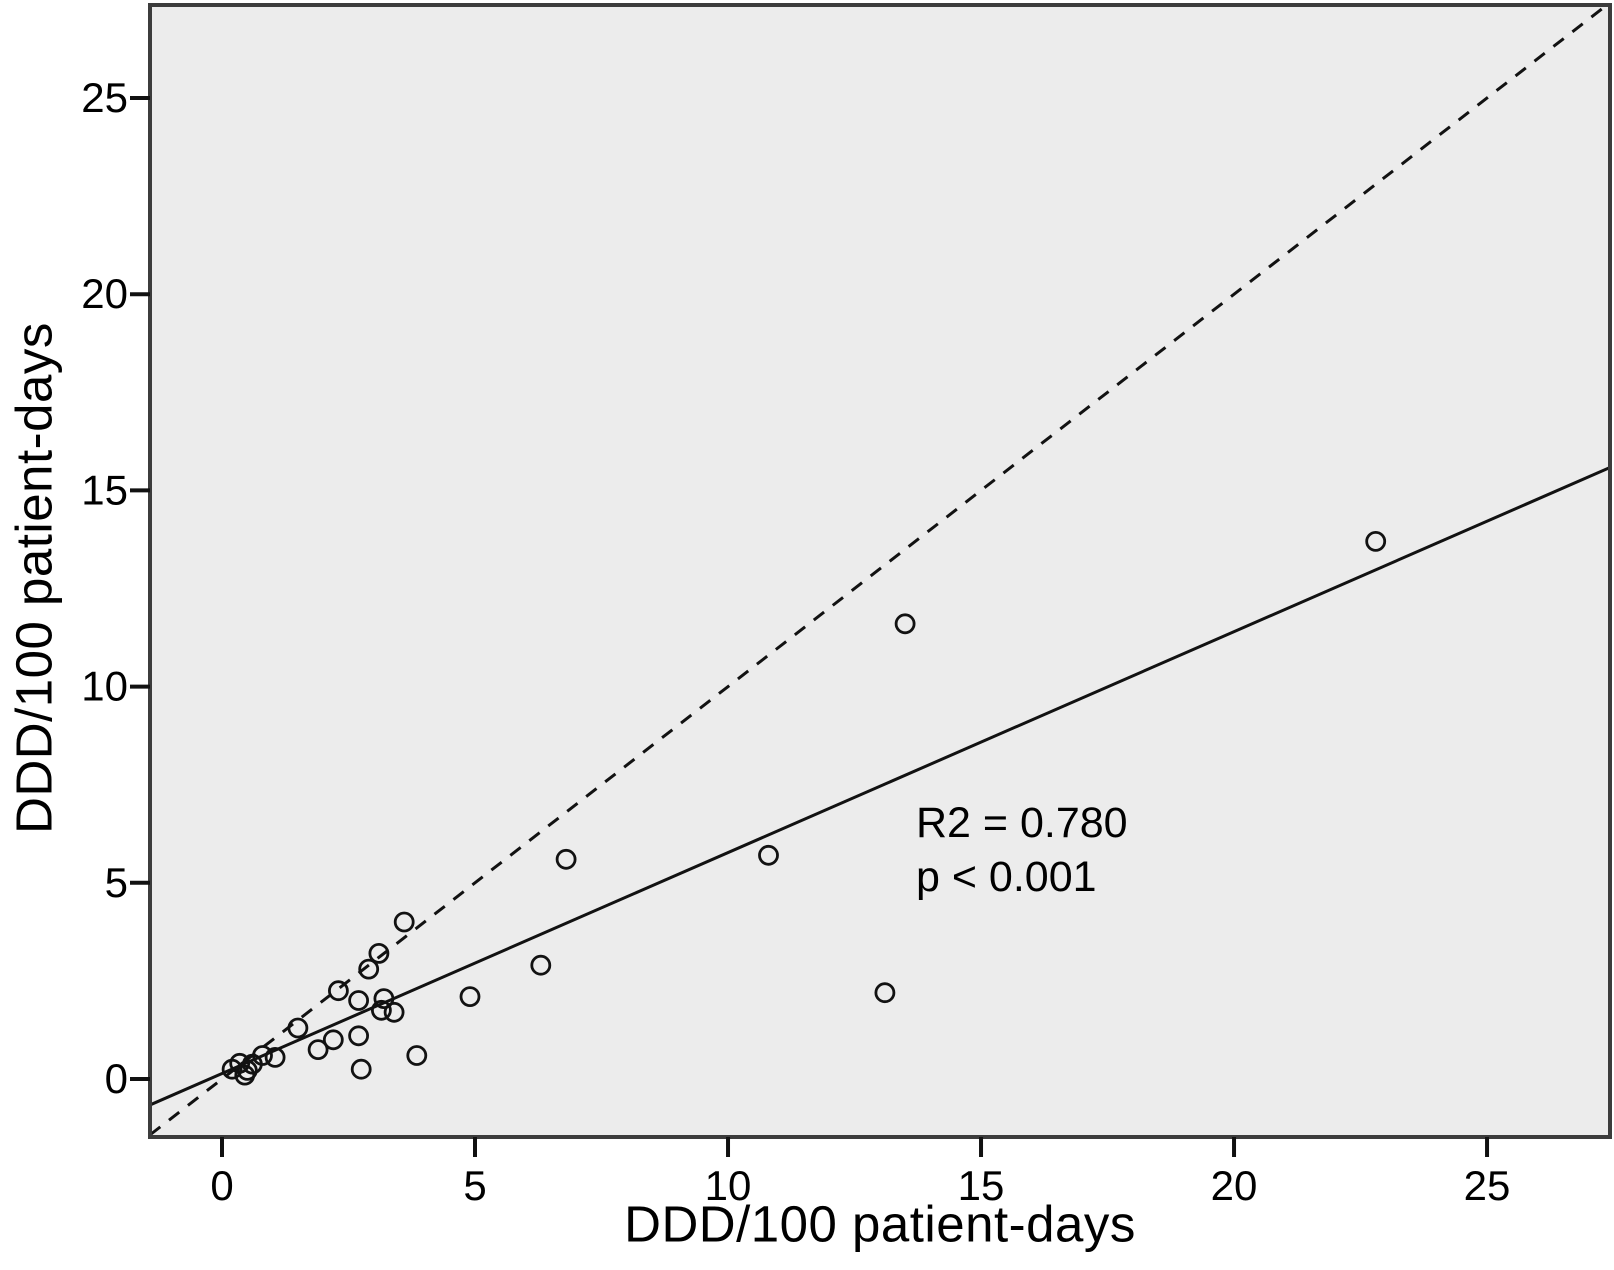  Describe the element at coordinates (1234, 1185) in the screenshot. I see `x-axis-tick-label: 20` at that location.